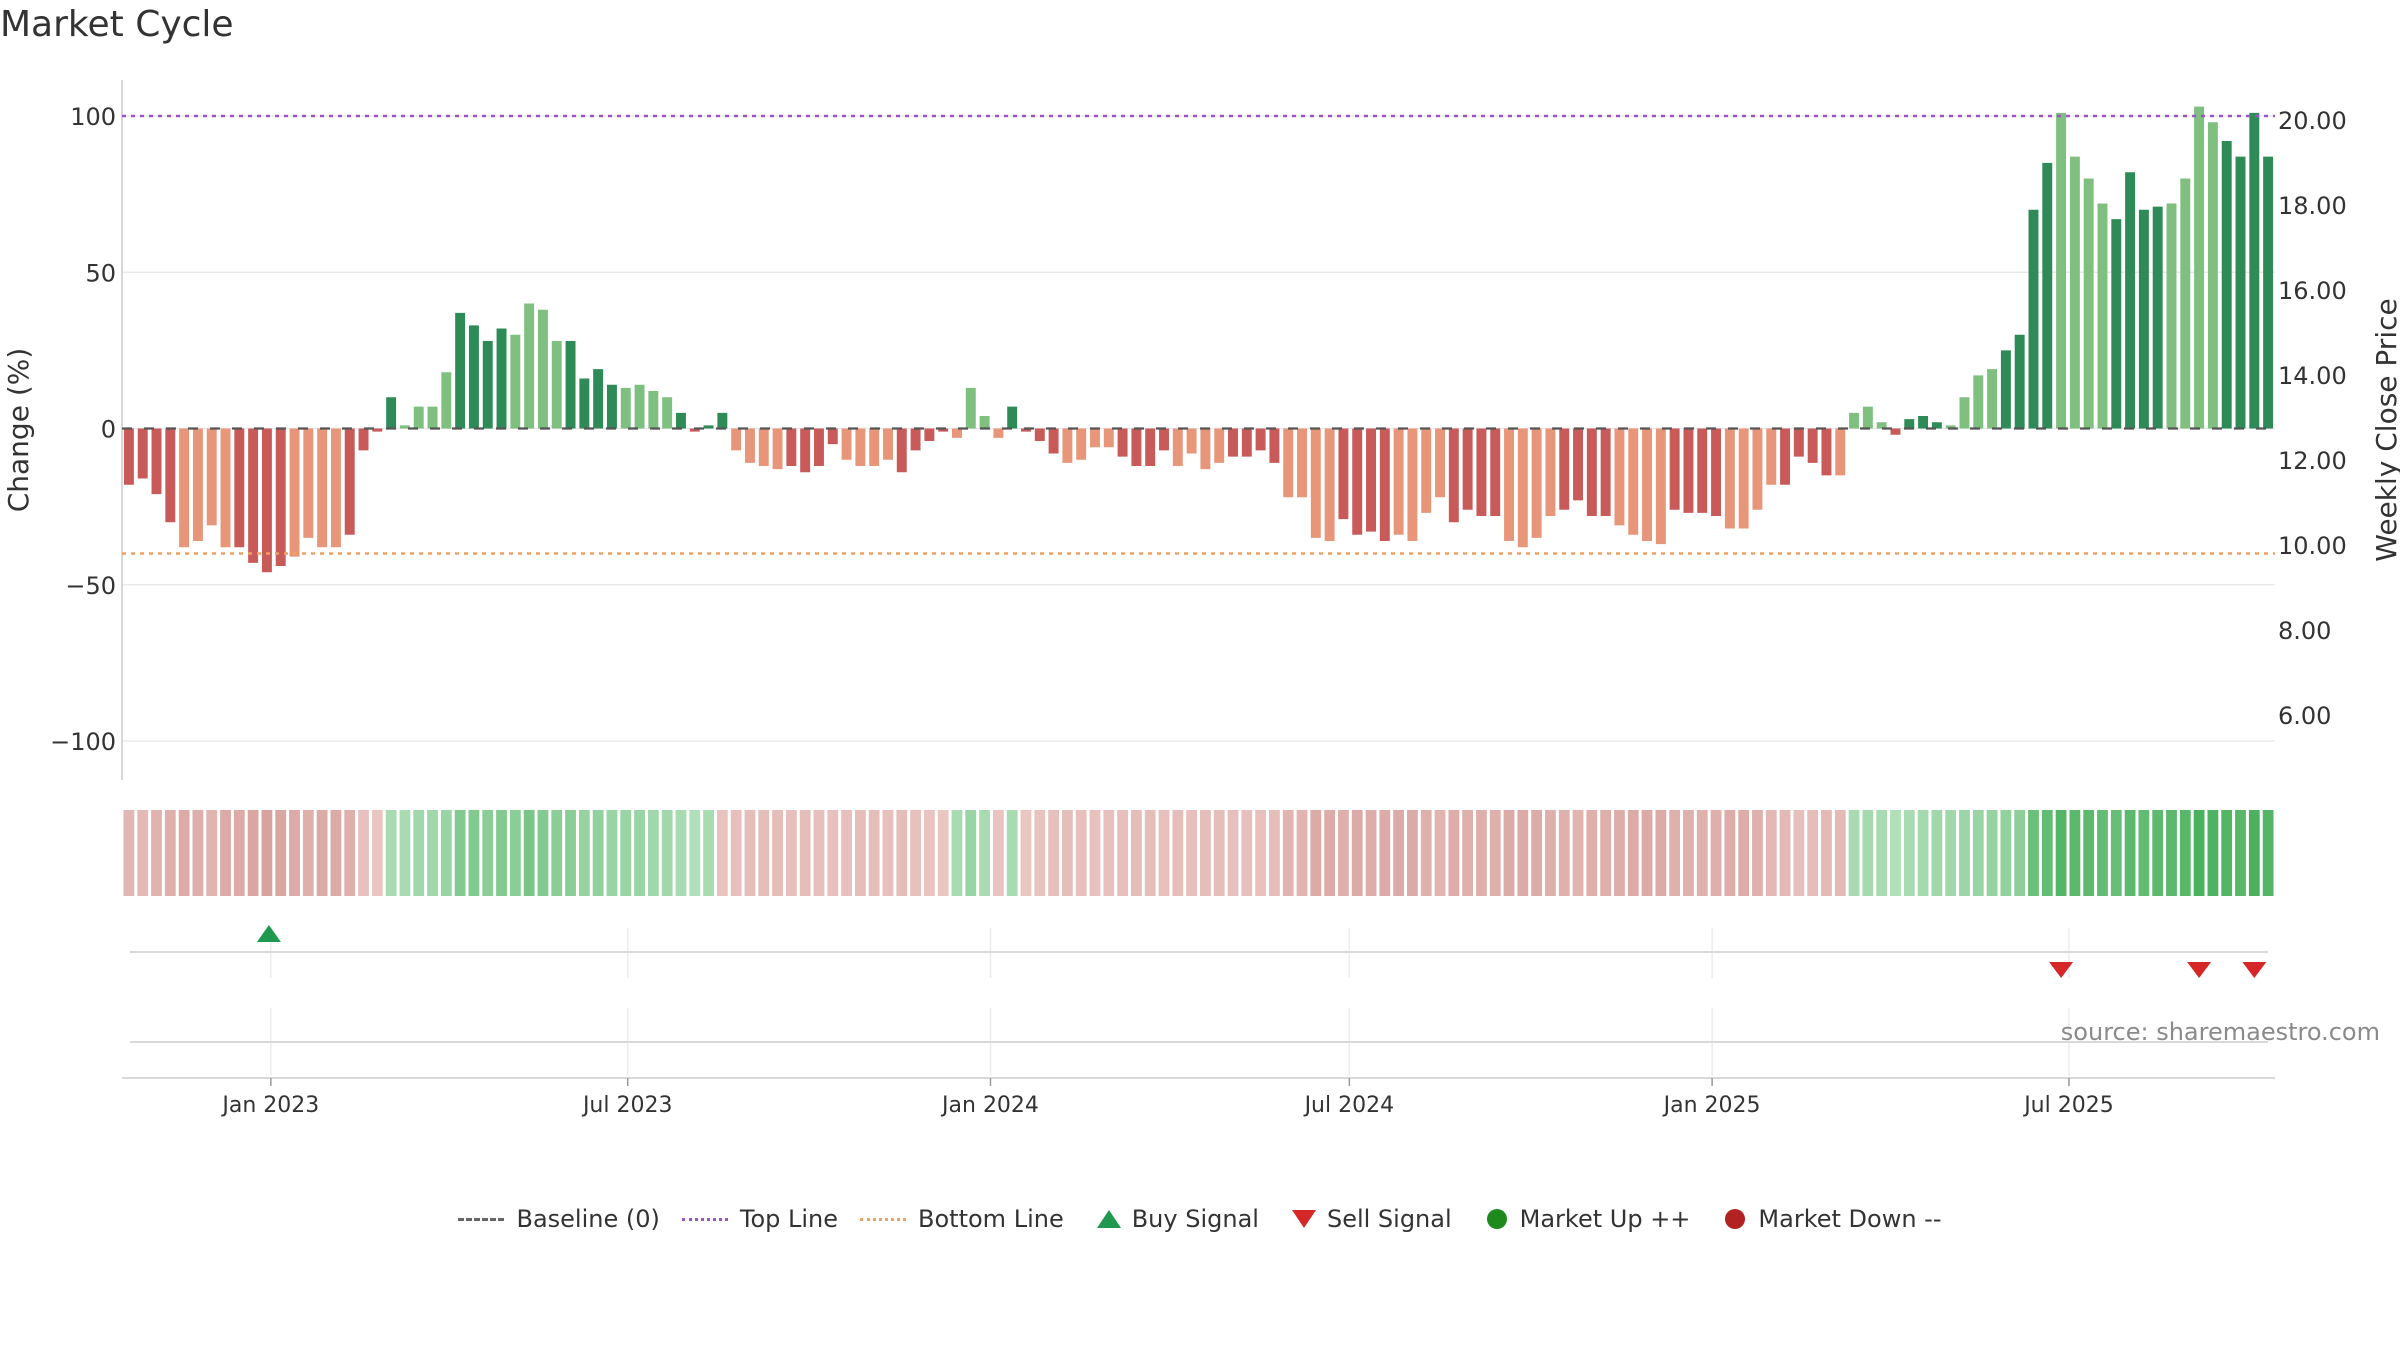 This screenshot has width=2400, height=1350. I want to click on x-tick-label: Jul 2024, so click(1349, 1105).